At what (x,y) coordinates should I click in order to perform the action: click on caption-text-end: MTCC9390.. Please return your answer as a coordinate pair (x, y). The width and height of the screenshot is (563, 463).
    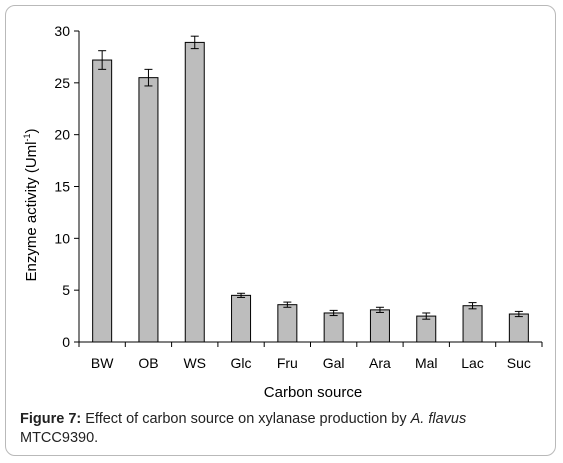
    Looking at the image, I should click on (59, 438).